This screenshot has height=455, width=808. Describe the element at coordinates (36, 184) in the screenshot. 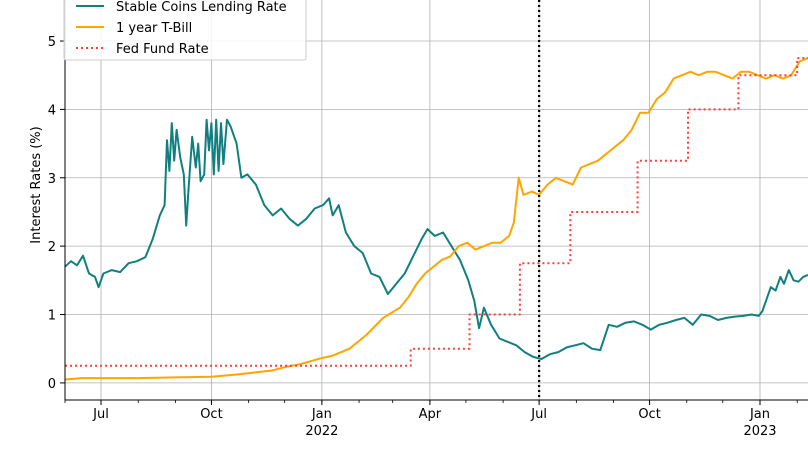

I see `y-axis-label: Interest Rates (%)` at that location.